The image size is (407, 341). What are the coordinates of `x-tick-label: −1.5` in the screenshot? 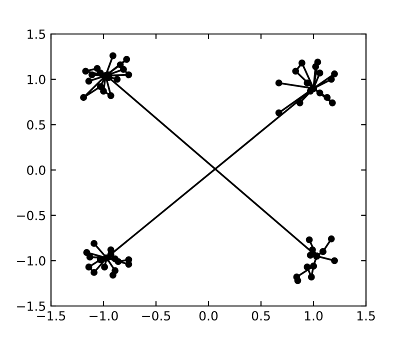 It's located at (51, 316).